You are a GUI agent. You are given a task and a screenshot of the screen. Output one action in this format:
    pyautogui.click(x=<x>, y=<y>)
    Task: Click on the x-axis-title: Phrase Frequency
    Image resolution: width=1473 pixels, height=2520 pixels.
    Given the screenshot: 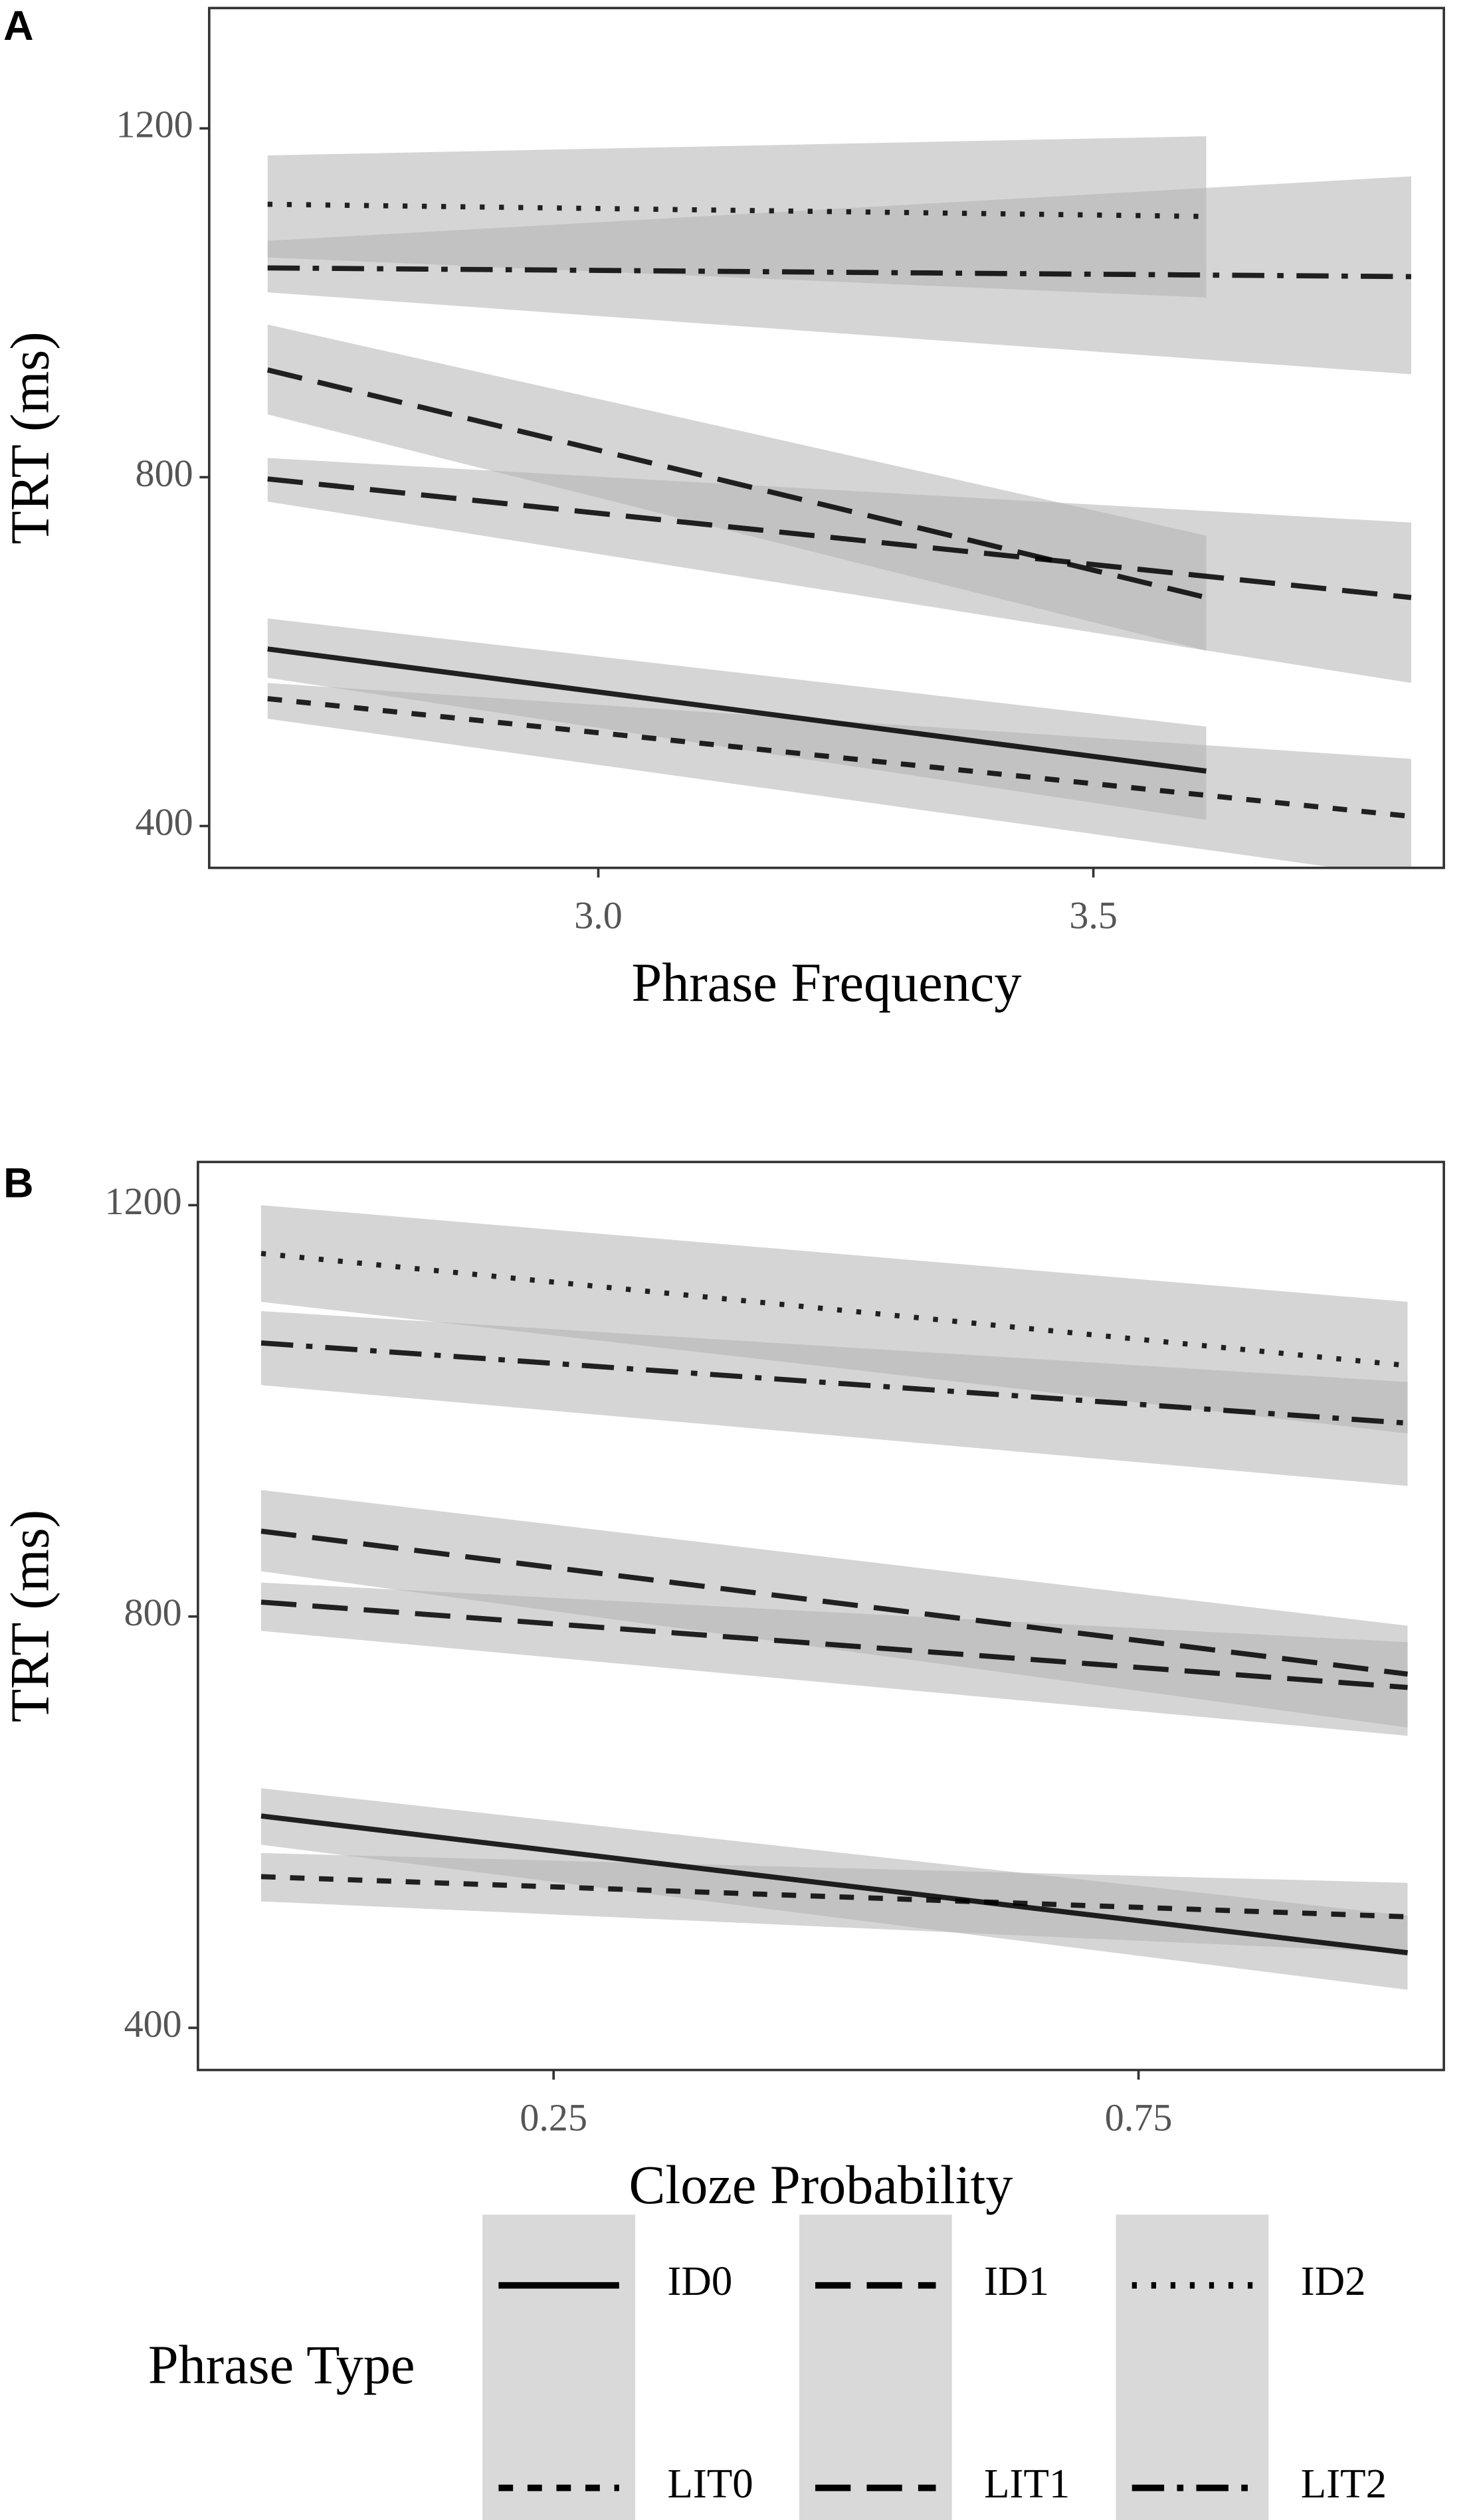 What is the action you would take?
    pyautogui.click(x=826, y=982)
    